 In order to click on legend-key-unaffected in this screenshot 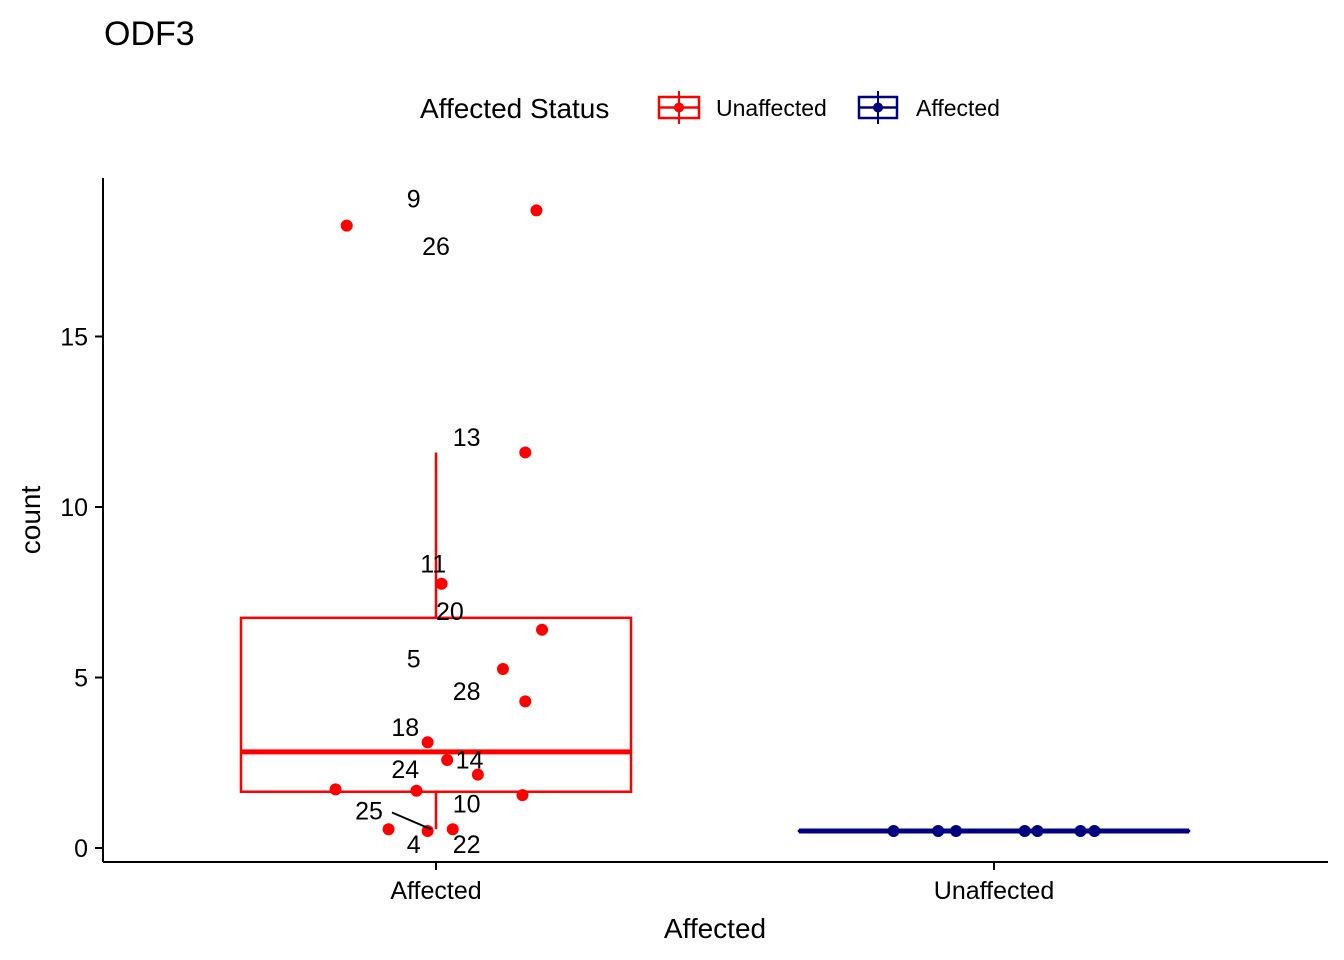, I will do `click(679, 107)`.